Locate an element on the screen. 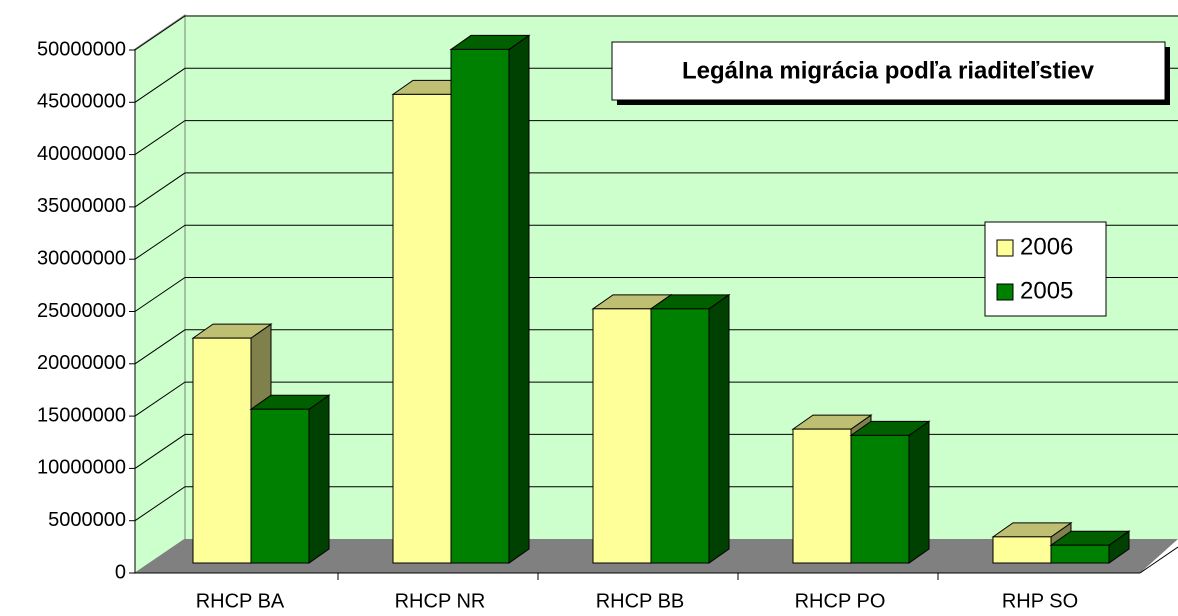 Image resolution: width=1178 pixels, height=616 pixels. y-tick-label: 30000000 is located at coordinates (81, 258).